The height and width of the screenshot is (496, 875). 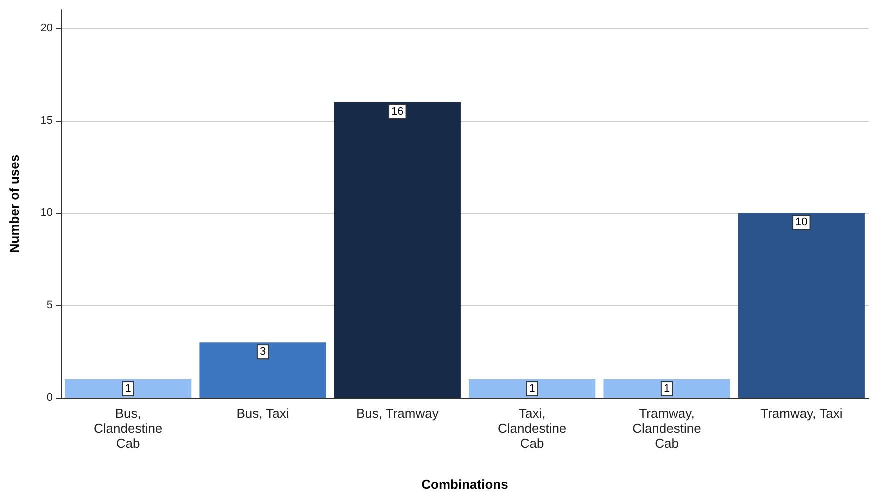 I want to click on y-tick-label: 0, so click(x=49, y=398).